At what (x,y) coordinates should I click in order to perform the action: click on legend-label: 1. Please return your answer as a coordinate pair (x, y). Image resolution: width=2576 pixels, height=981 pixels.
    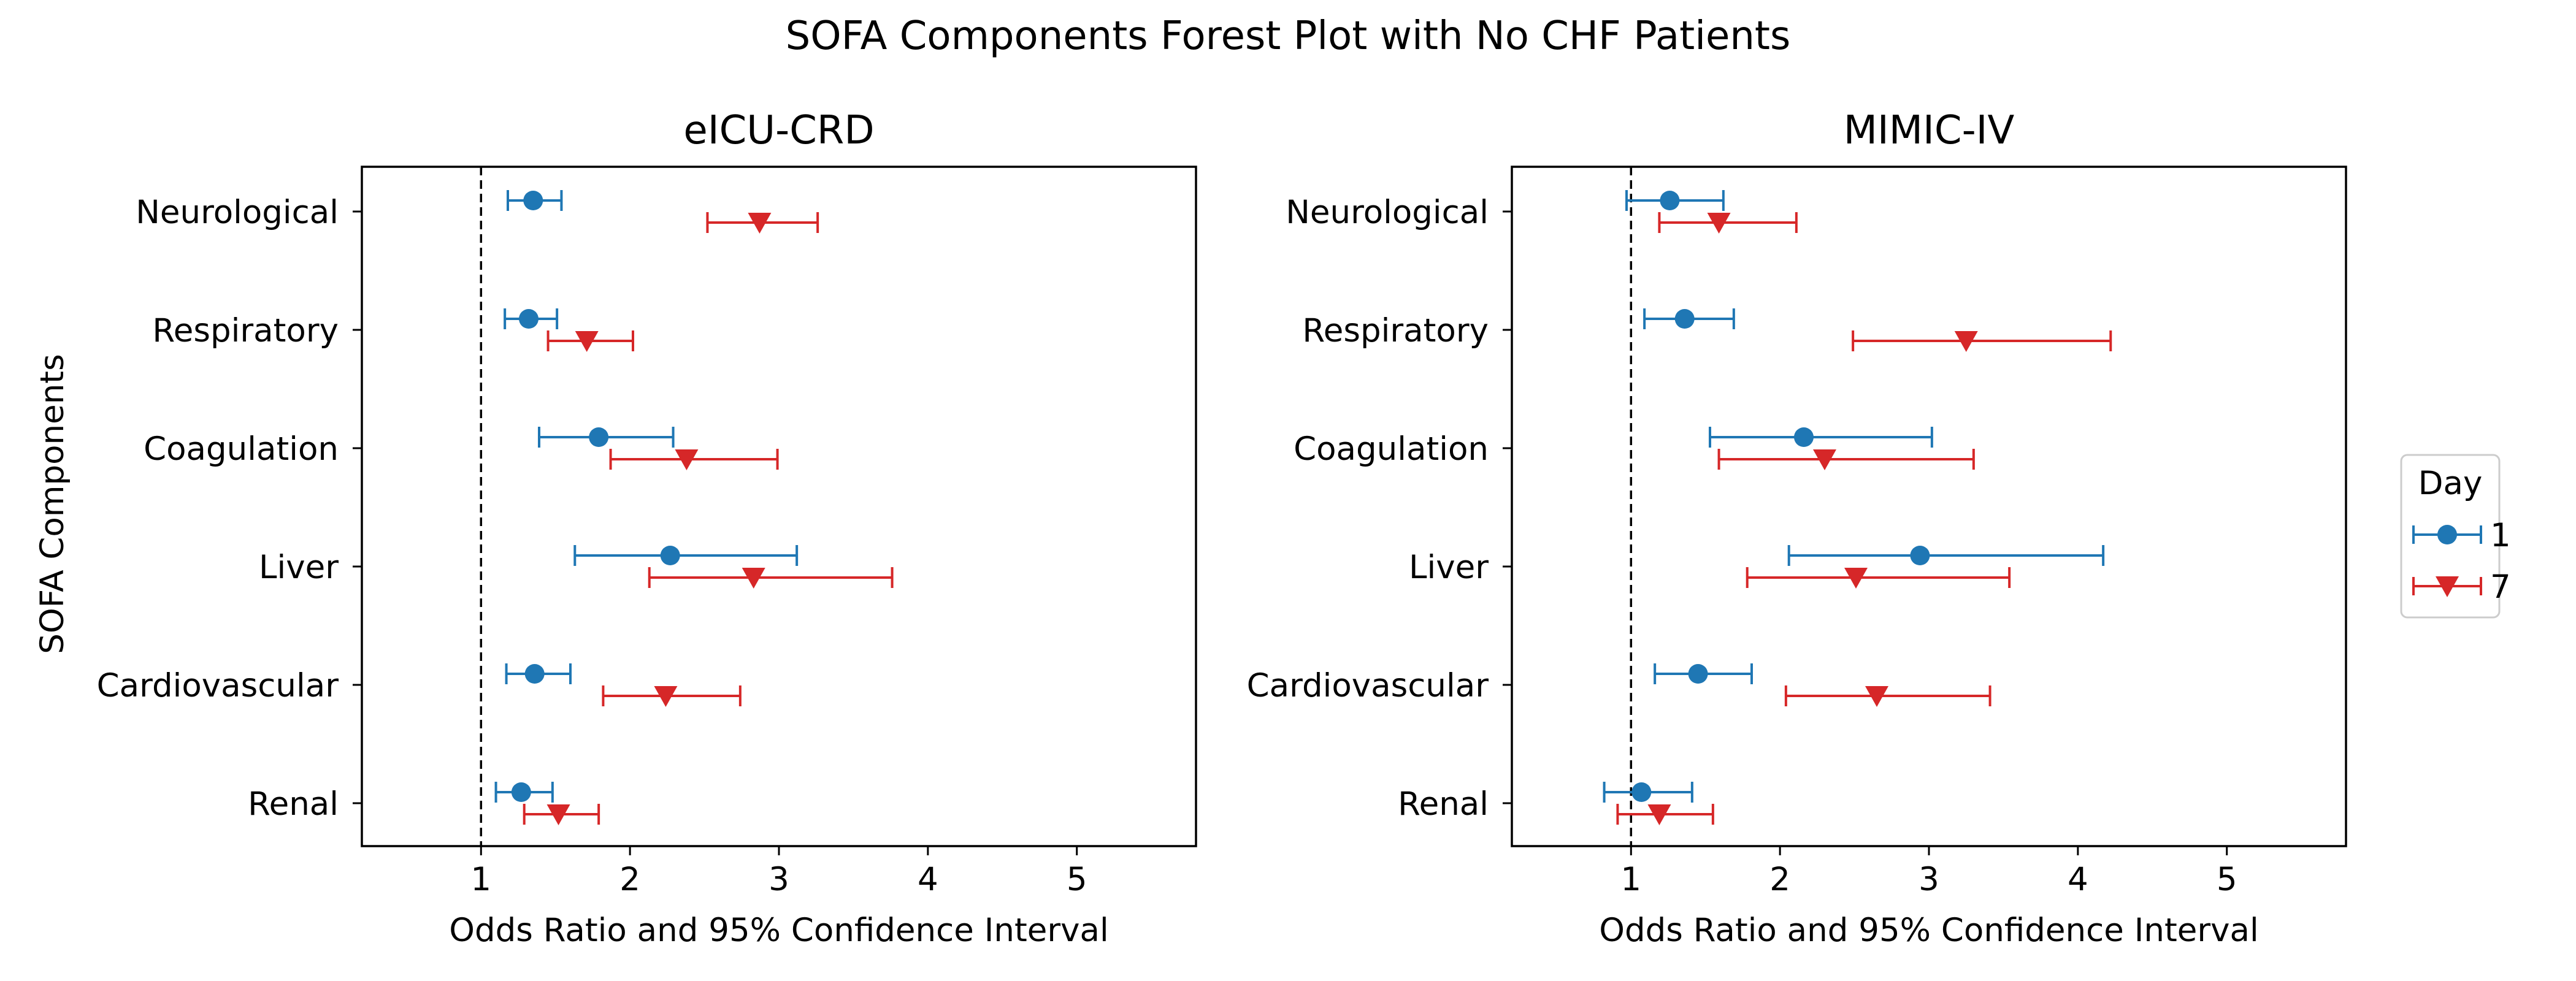
    Looking at the image, I should click on (2500, 535).